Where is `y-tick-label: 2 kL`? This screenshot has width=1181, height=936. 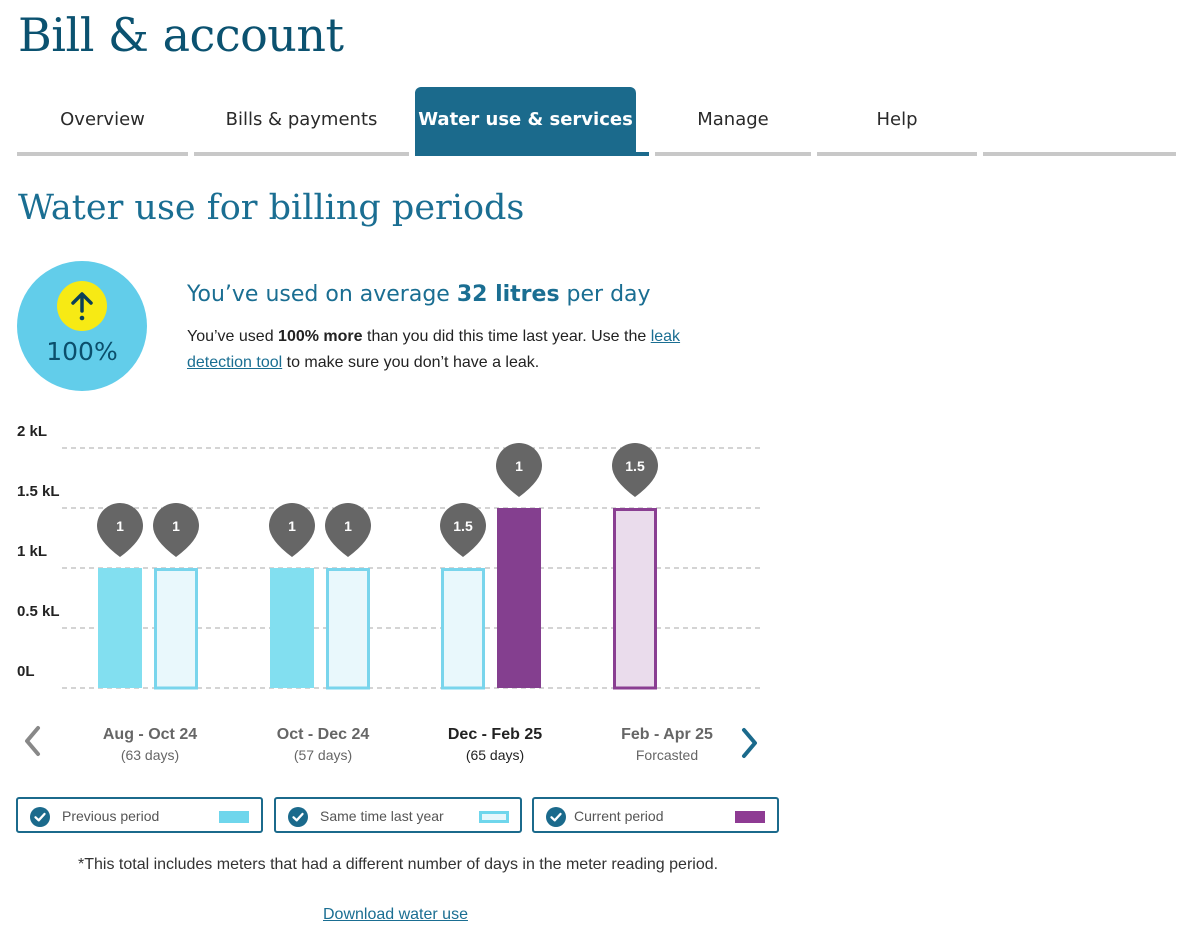
y-tick-label: 2 kL is located at coordinates (32, 431).